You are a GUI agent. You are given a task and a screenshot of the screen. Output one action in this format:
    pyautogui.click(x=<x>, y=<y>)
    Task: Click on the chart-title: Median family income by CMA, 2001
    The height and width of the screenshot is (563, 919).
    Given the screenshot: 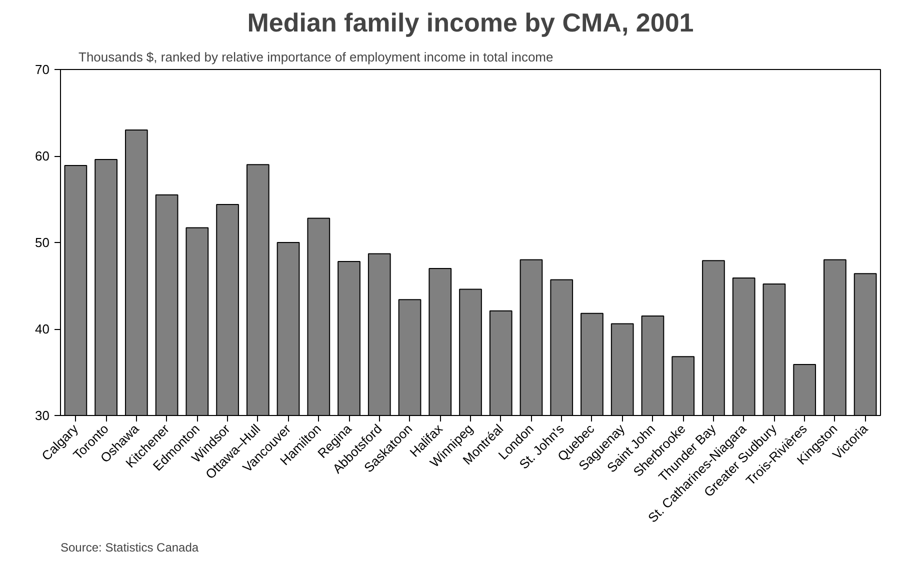 What is the action you would take?
    pyautogui.click(x=470, y=23)
    